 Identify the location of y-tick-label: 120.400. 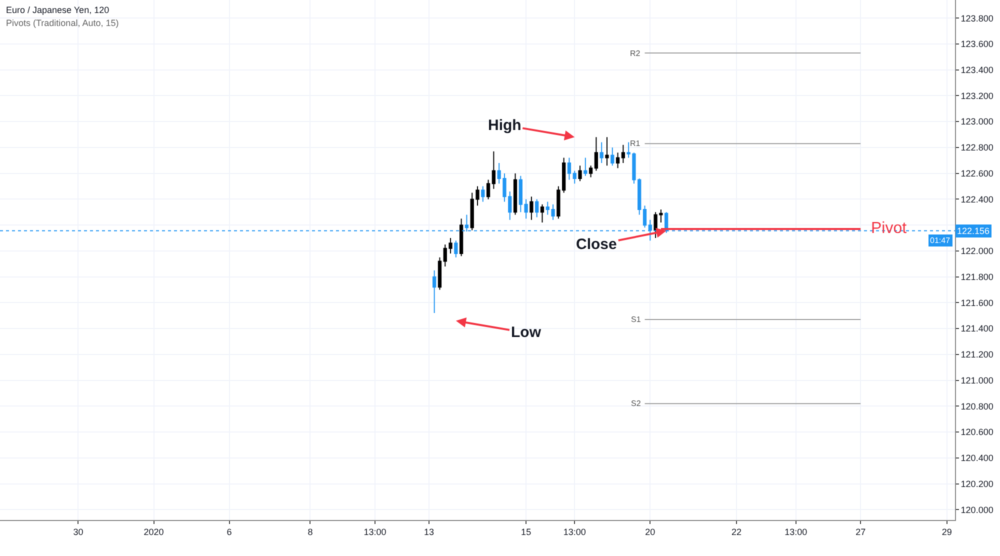
(977, 458).